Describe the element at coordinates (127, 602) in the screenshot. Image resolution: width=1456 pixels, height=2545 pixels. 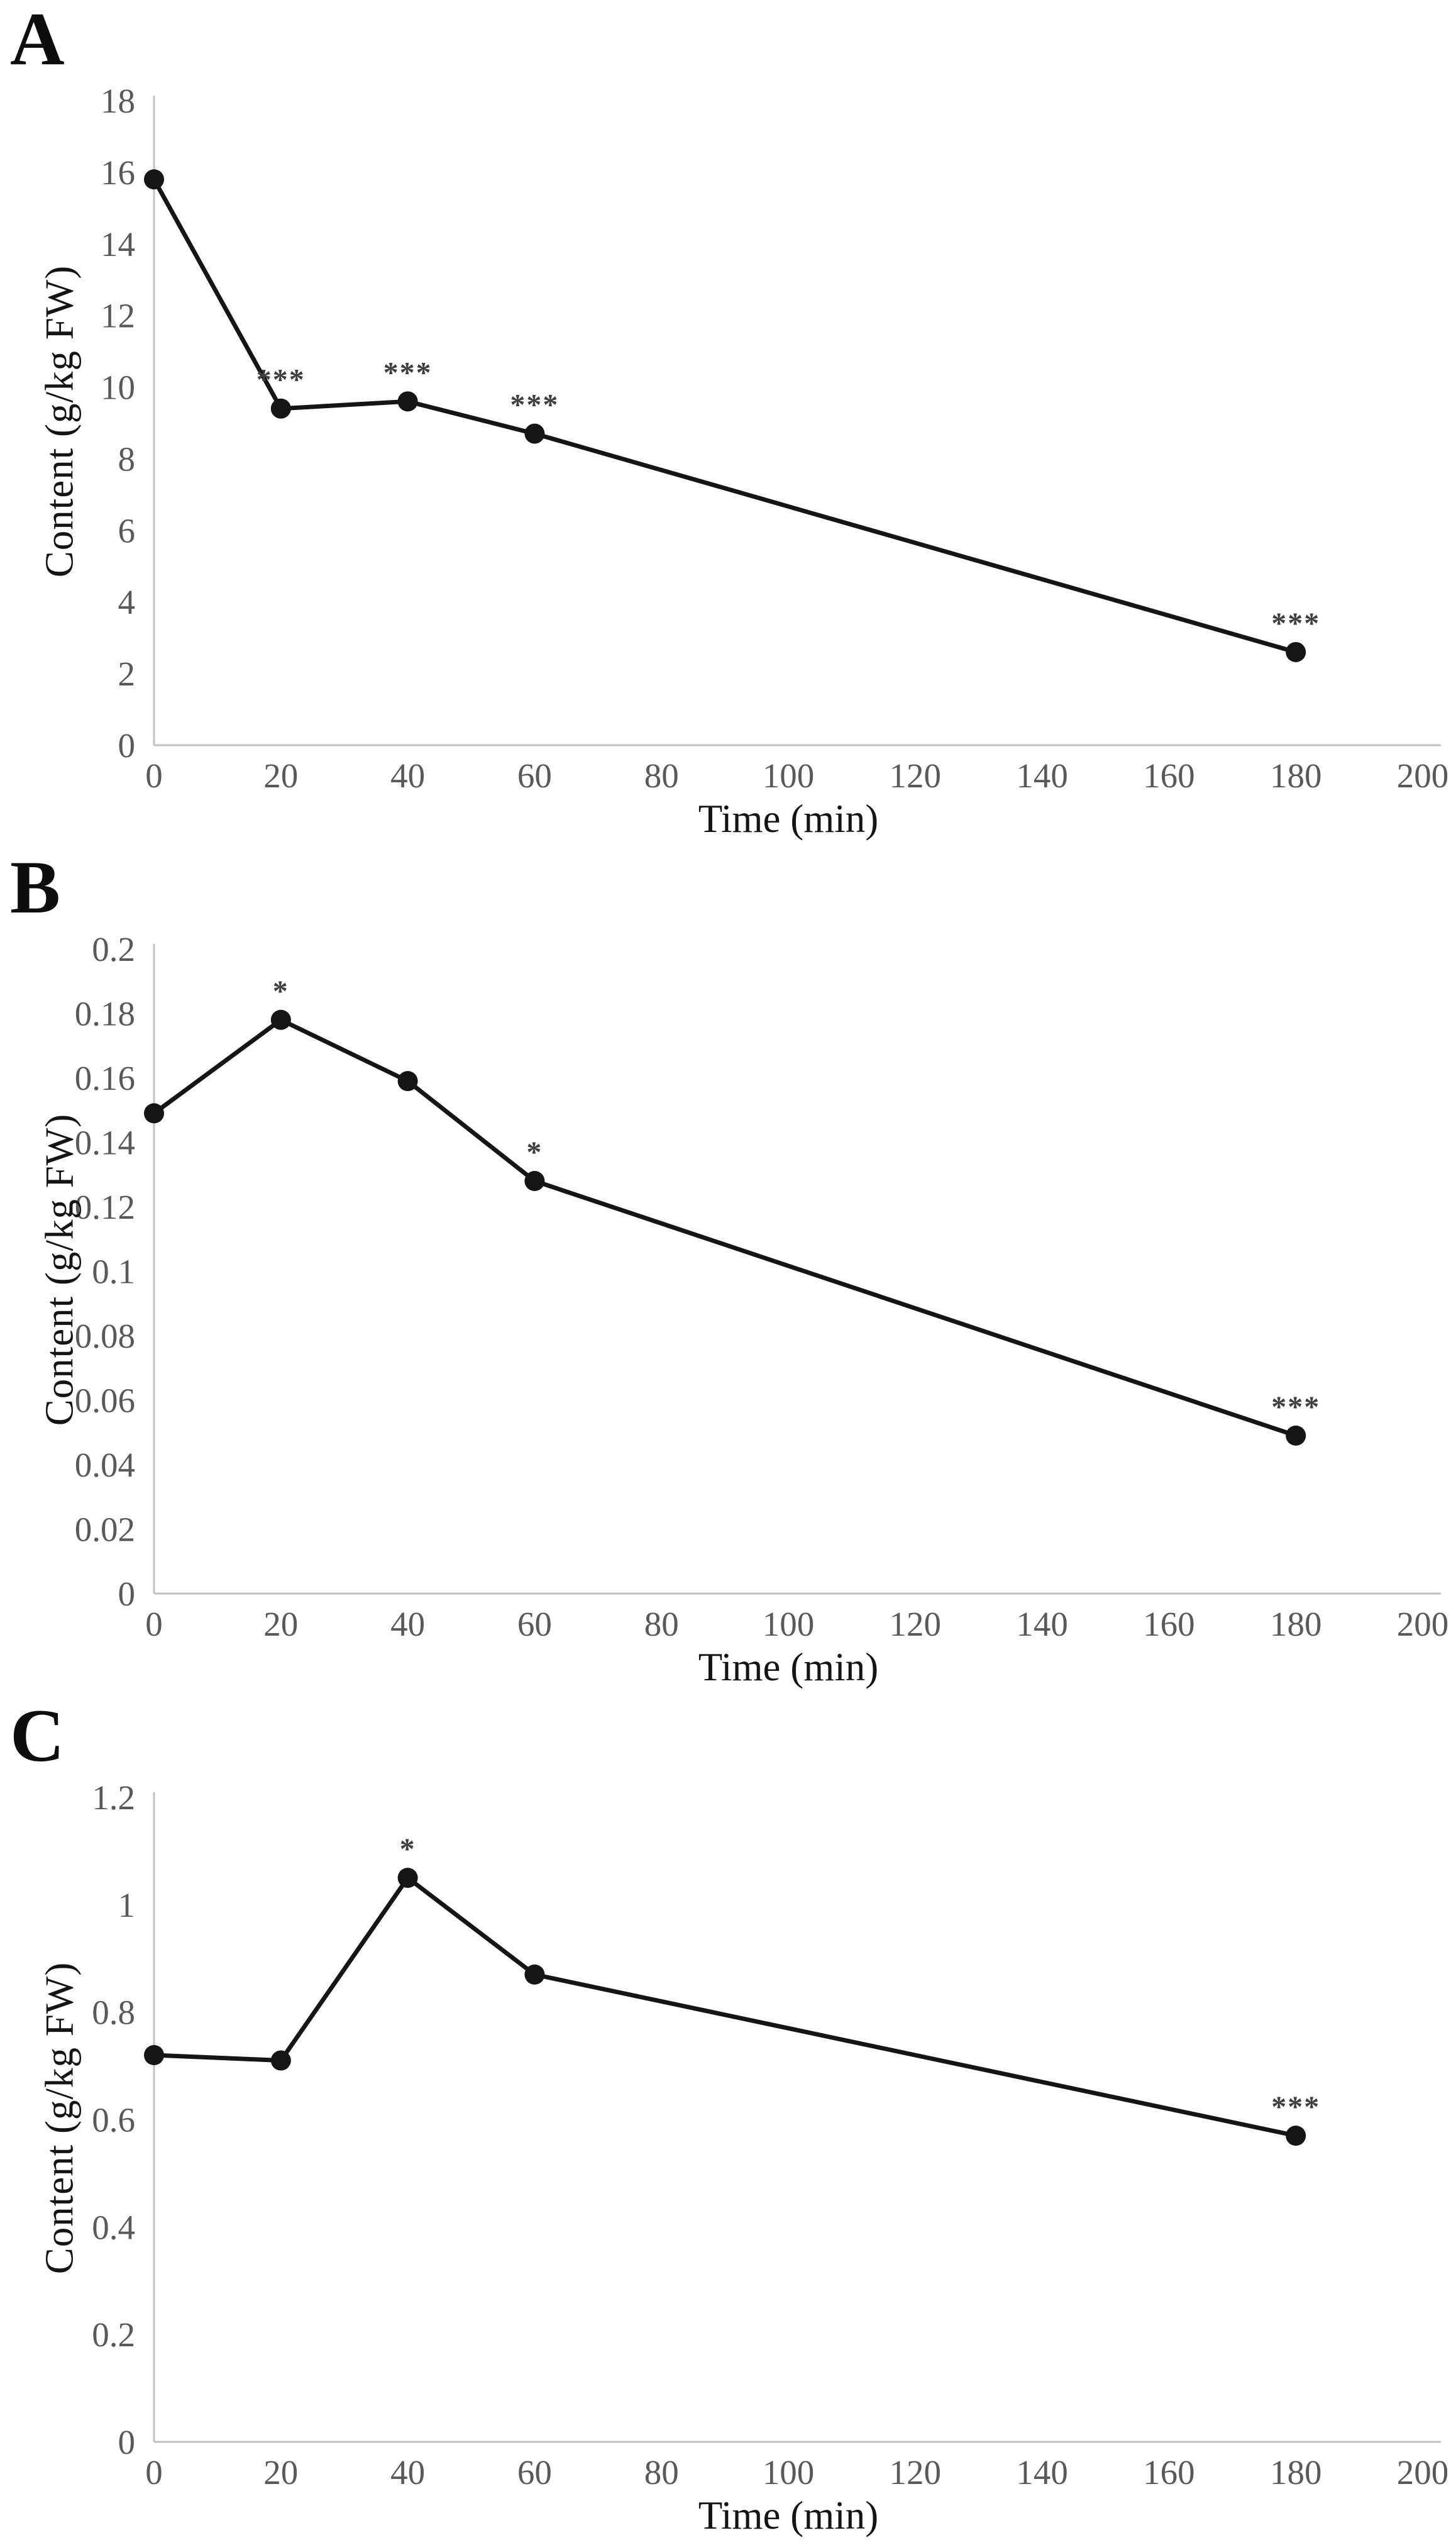
I see `y-tick-label: 4` at that location.